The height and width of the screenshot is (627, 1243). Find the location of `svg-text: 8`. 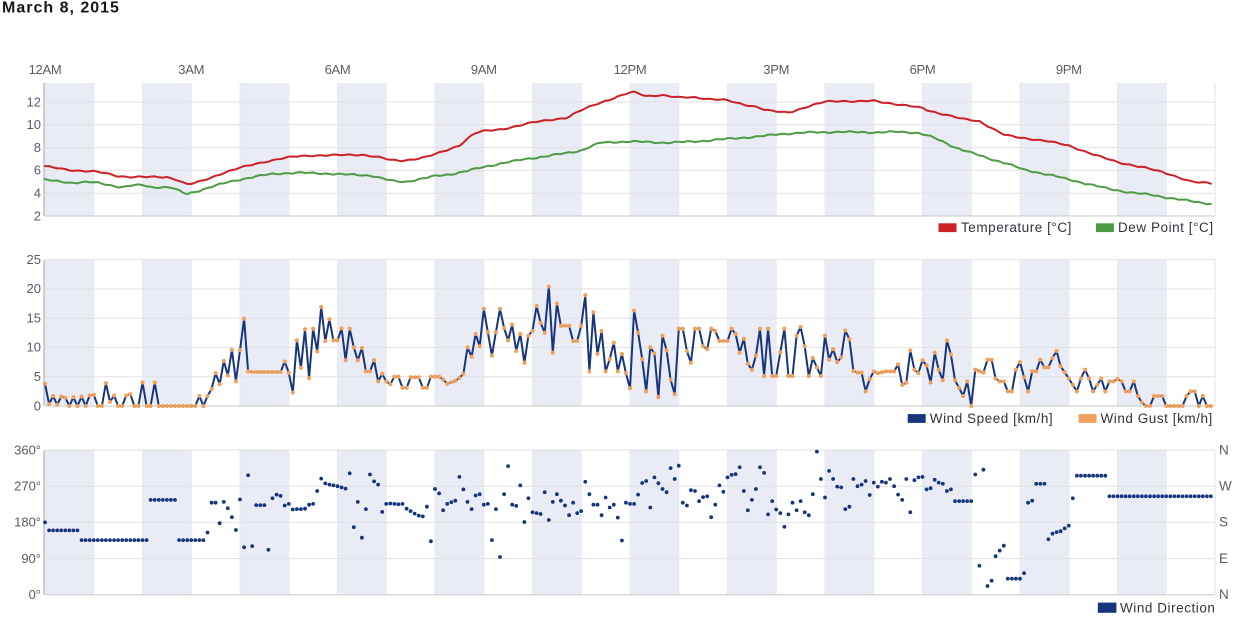

svg-text: 8 is located at coordinates (37, 147).